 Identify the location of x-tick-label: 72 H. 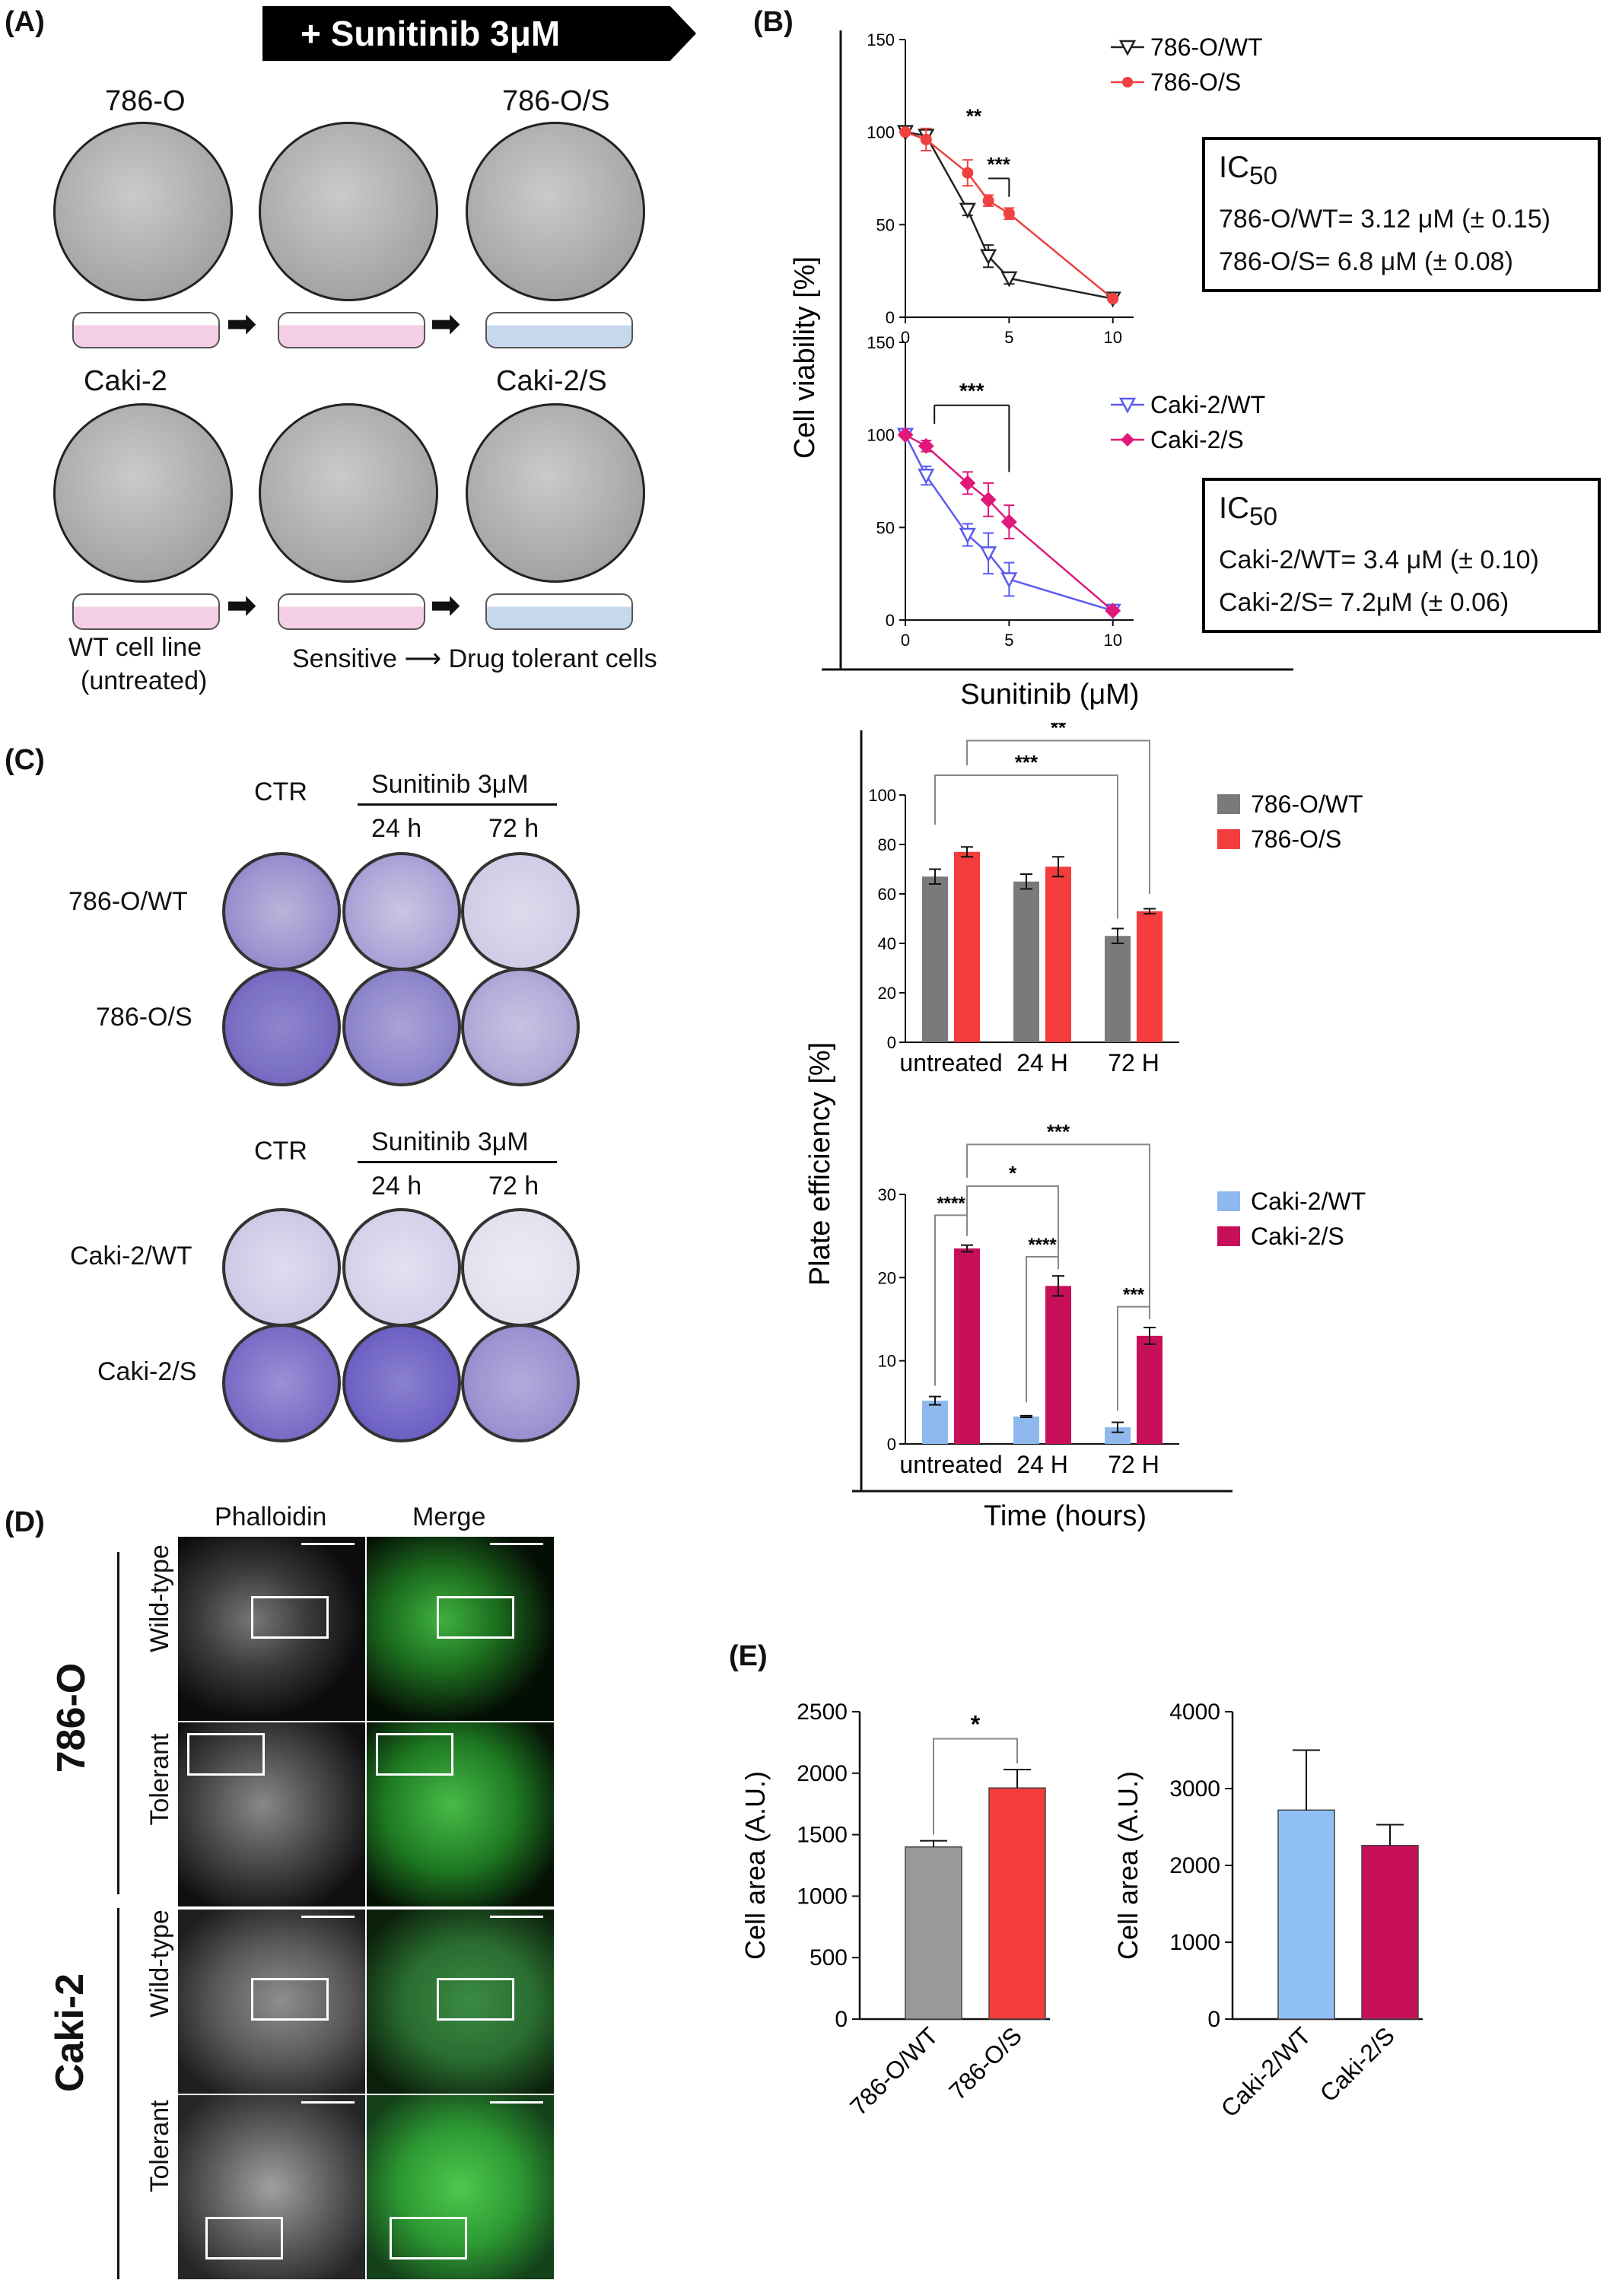
(1133, 1465).